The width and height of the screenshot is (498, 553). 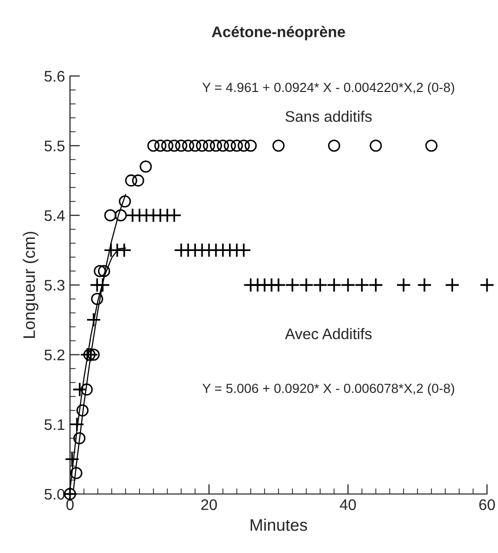 What do you see at coordinates (328, 88) in the screenshot?
I see `annotation: Y = 4.961 + 0.0924* X - 0.004220*X,2 (0-8)` at bounding box center [328, 88].